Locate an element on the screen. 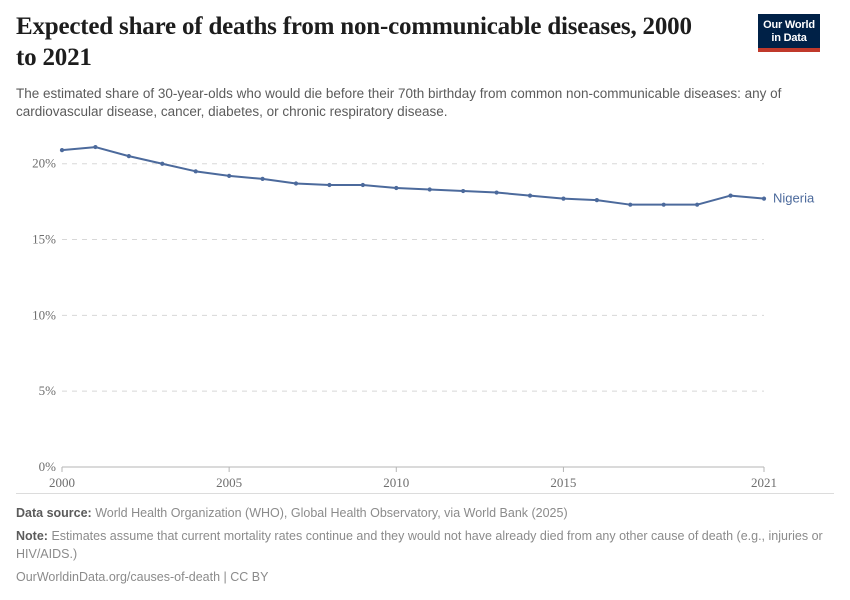  our-world-in-data-logo: Our World in Data is located at coordinates (789, 33).